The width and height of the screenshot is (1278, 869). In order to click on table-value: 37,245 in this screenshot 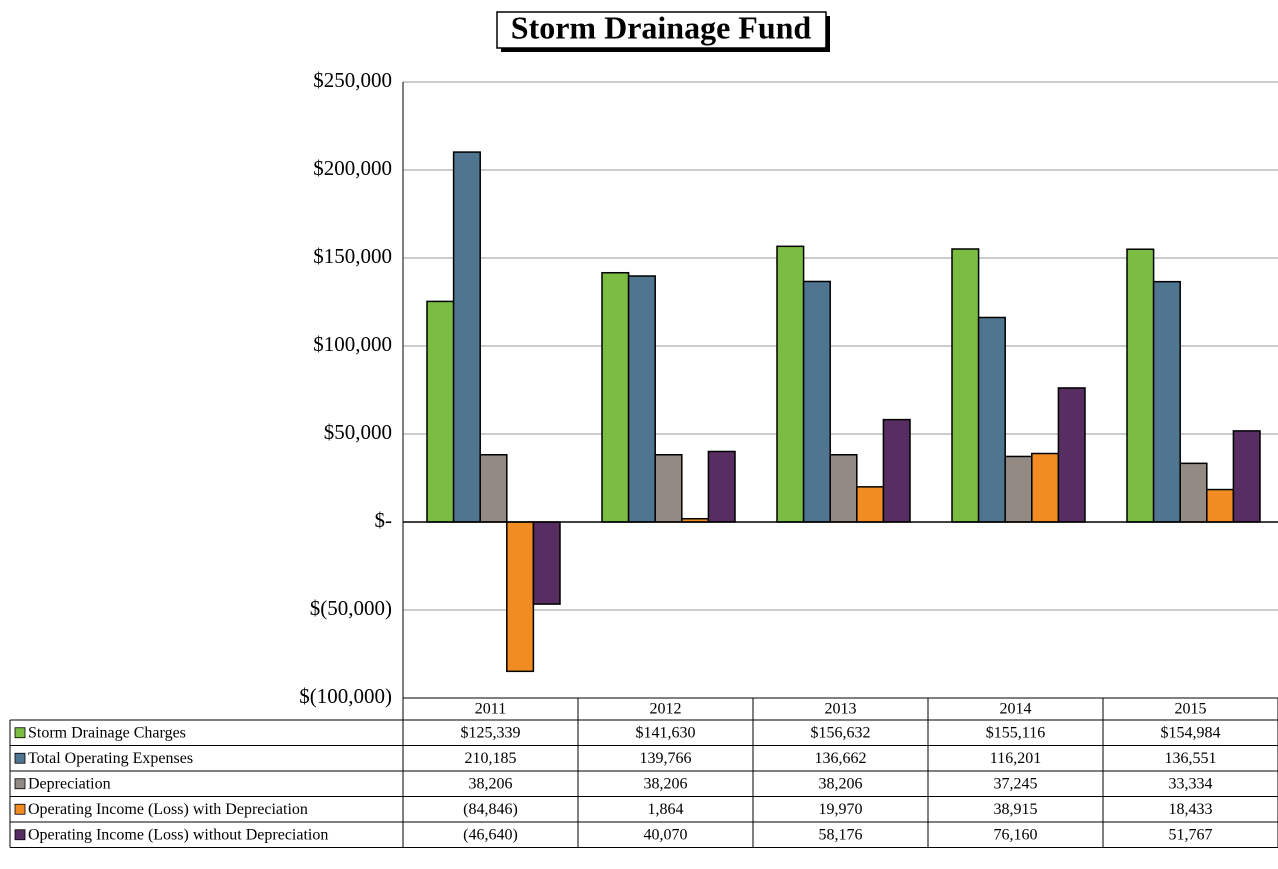, I will do `click(1016, 783)`.